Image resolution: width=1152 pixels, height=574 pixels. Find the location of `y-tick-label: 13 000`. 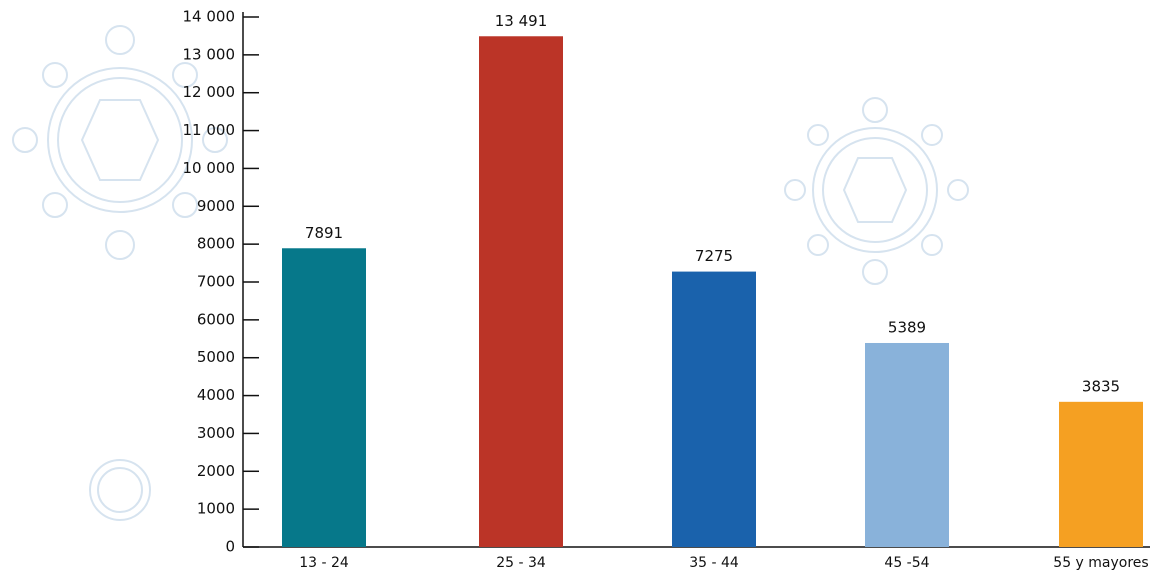

y-tick-label: 13 000 is located at coordinates (209, 54).